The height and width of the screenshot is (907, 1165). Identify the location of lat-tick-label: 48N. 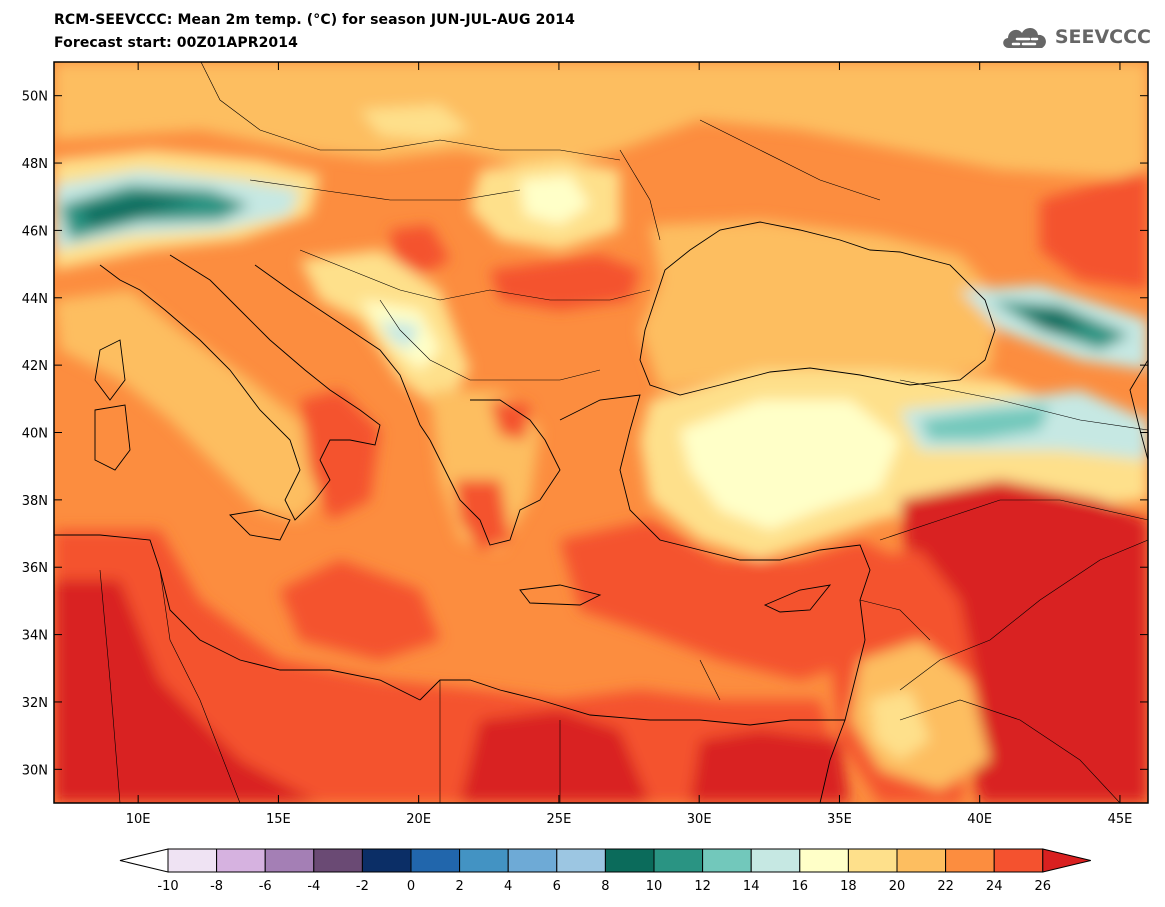
(35, 164).